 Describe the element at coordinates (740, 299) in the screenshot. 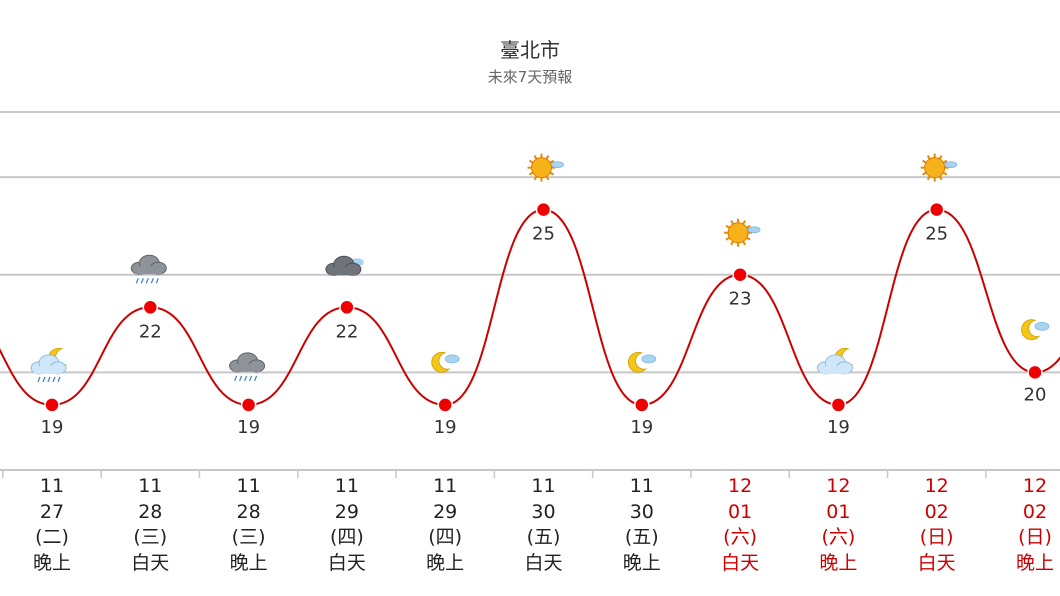

I see `data-label: 23` at that location.